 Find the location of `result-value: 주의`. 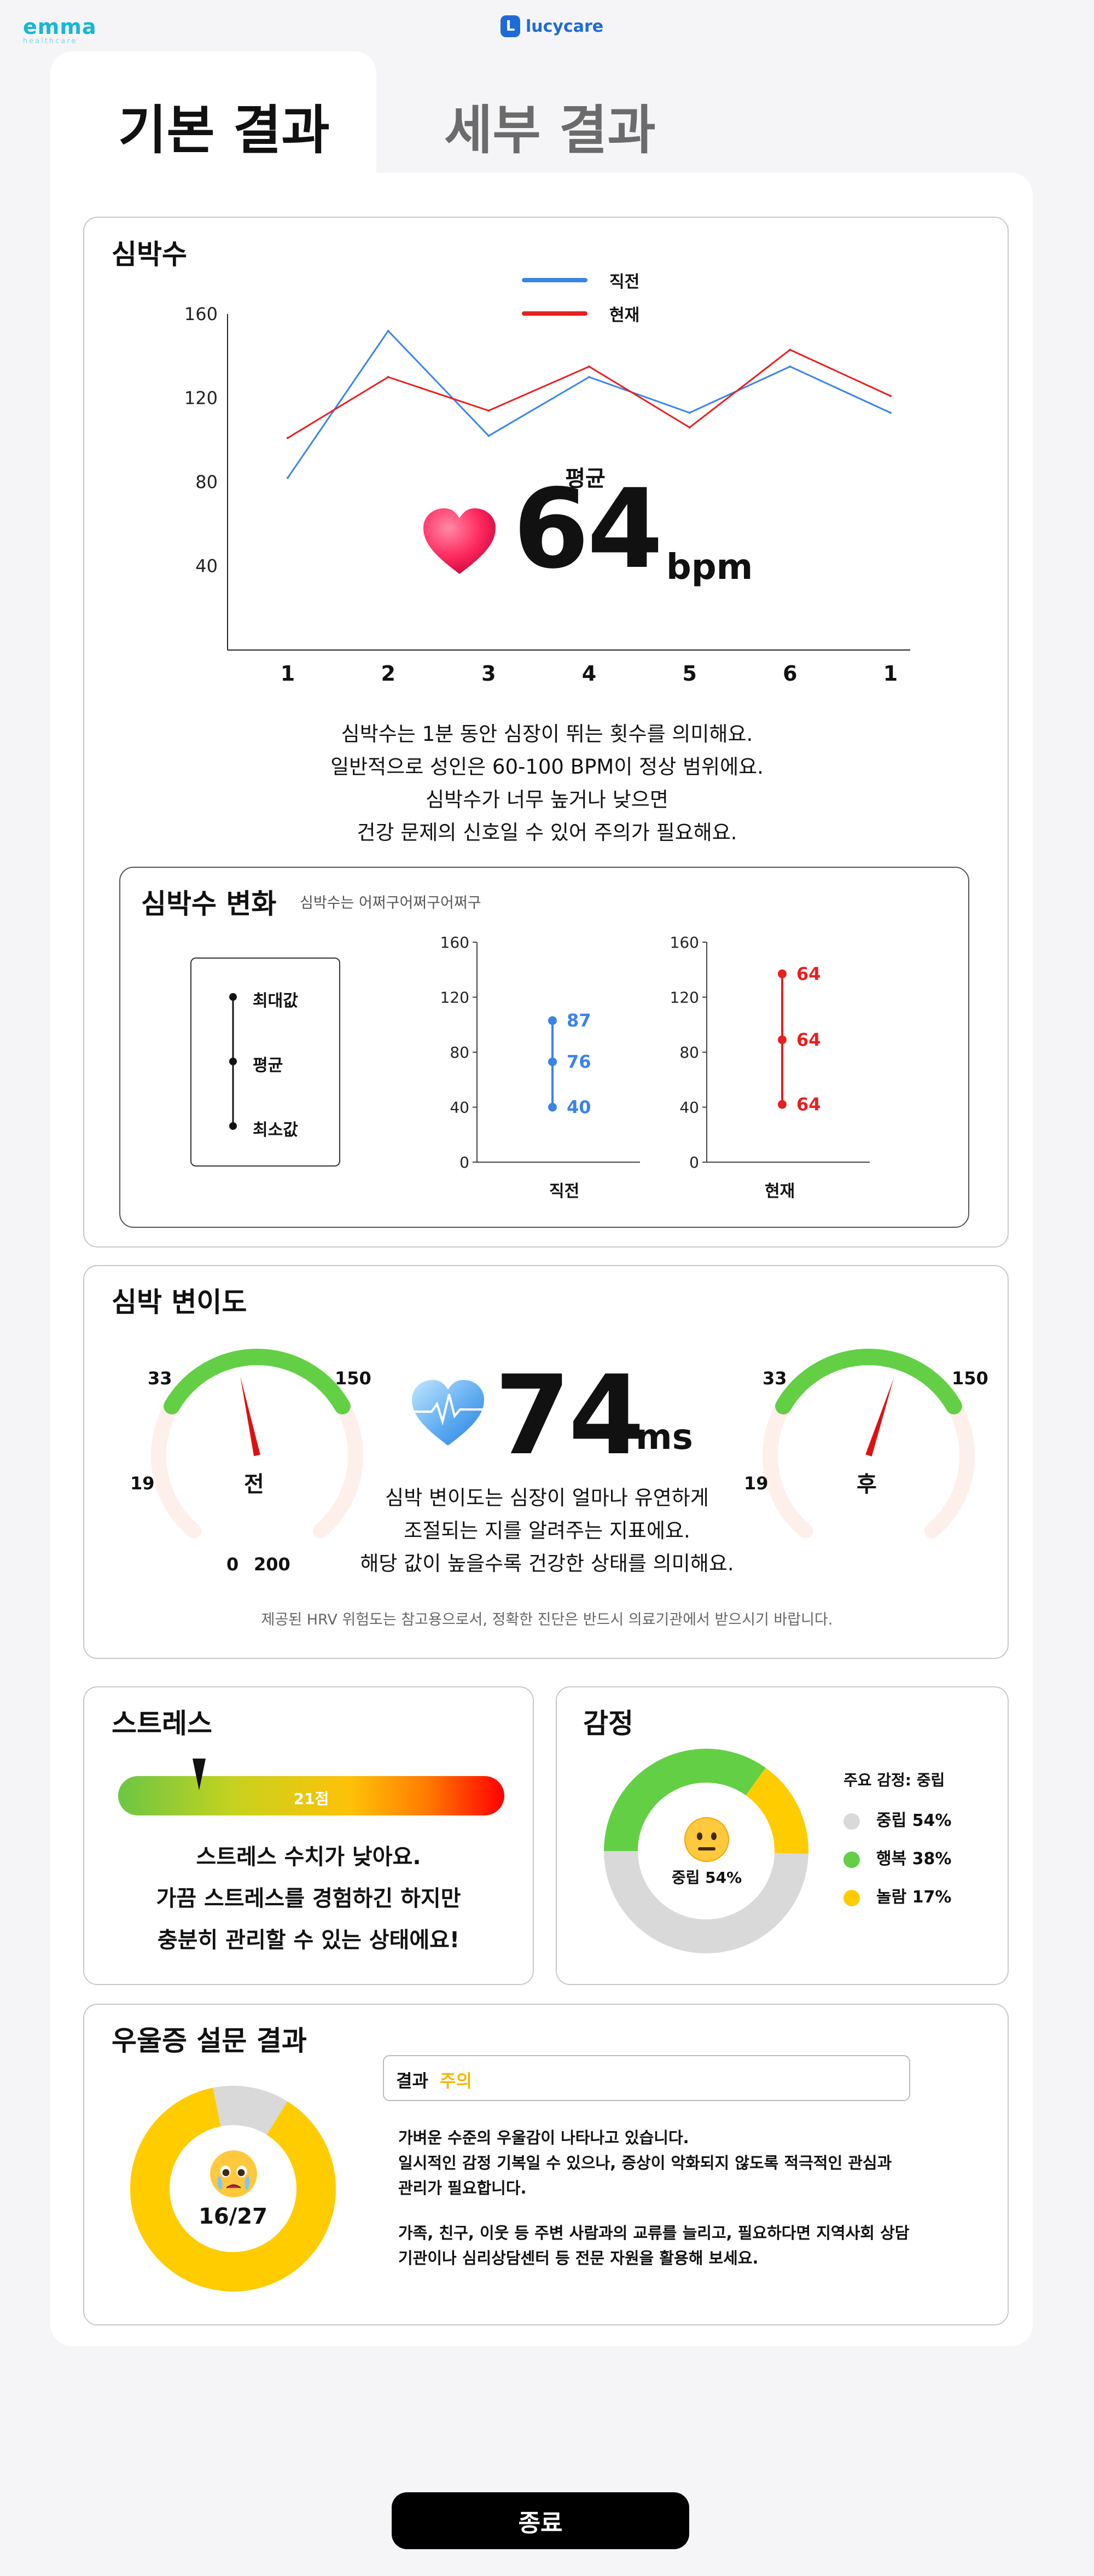

result-value: 주의 is located at coordinates (456, 2080).